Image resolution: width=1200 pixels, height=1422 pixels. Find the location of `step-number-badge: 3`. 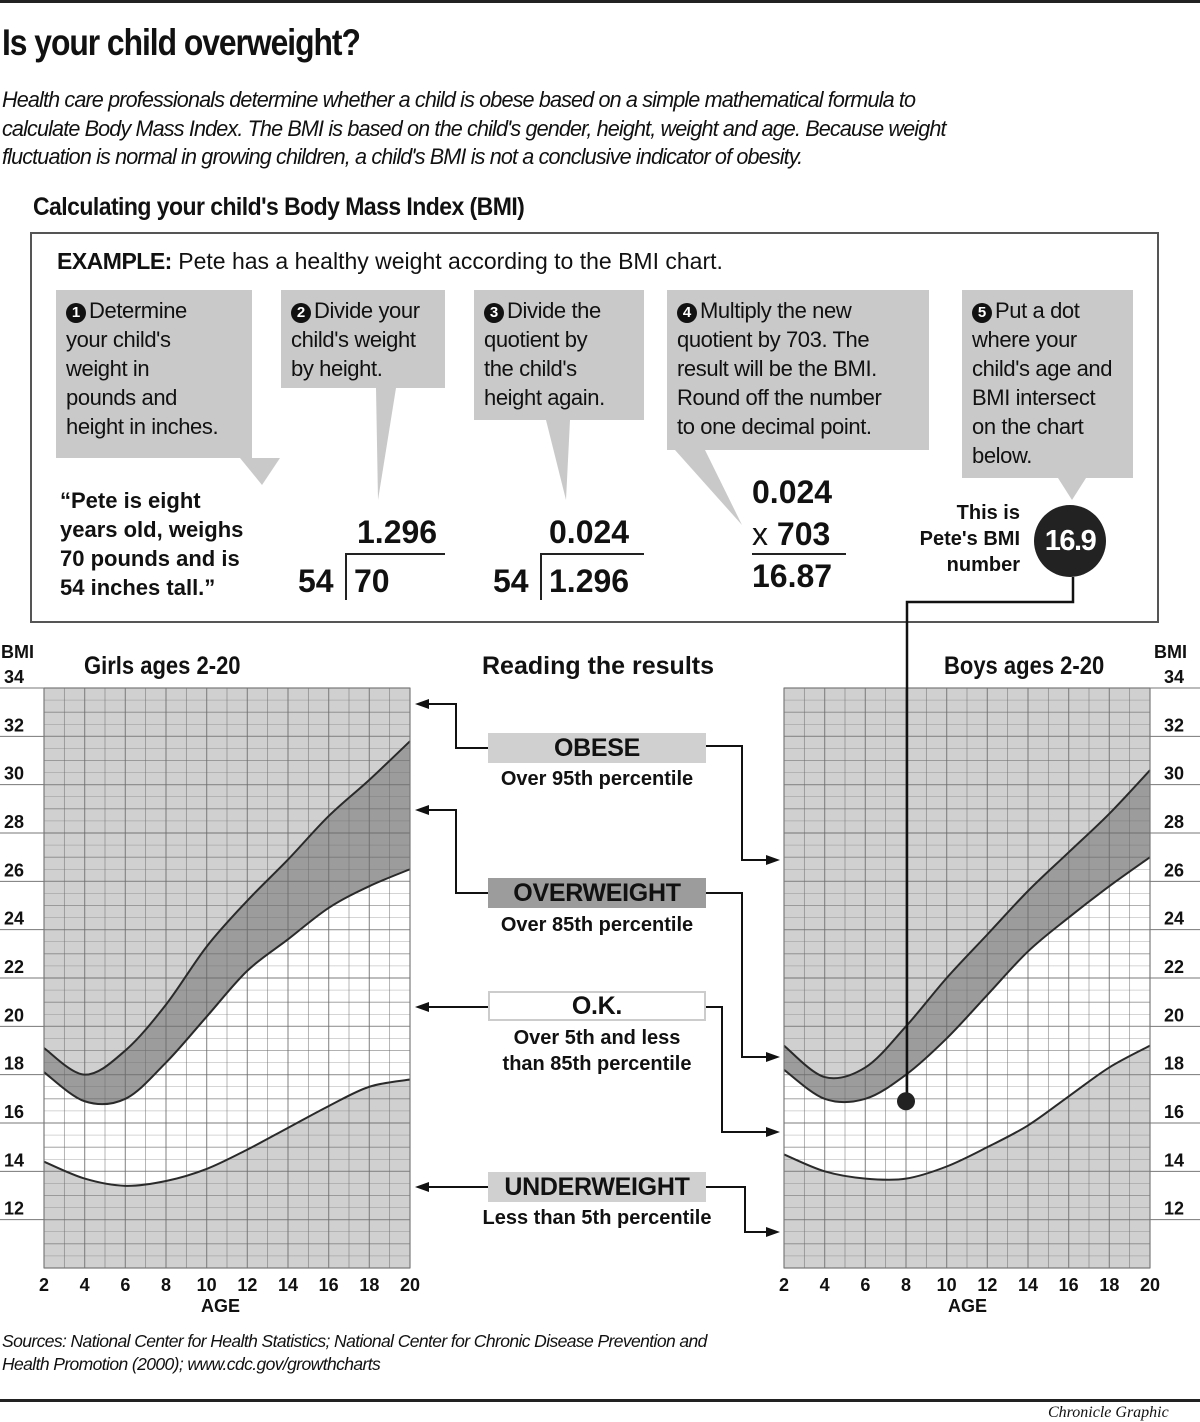

step-number-badge: 3 is located at coordinates (494, 313).